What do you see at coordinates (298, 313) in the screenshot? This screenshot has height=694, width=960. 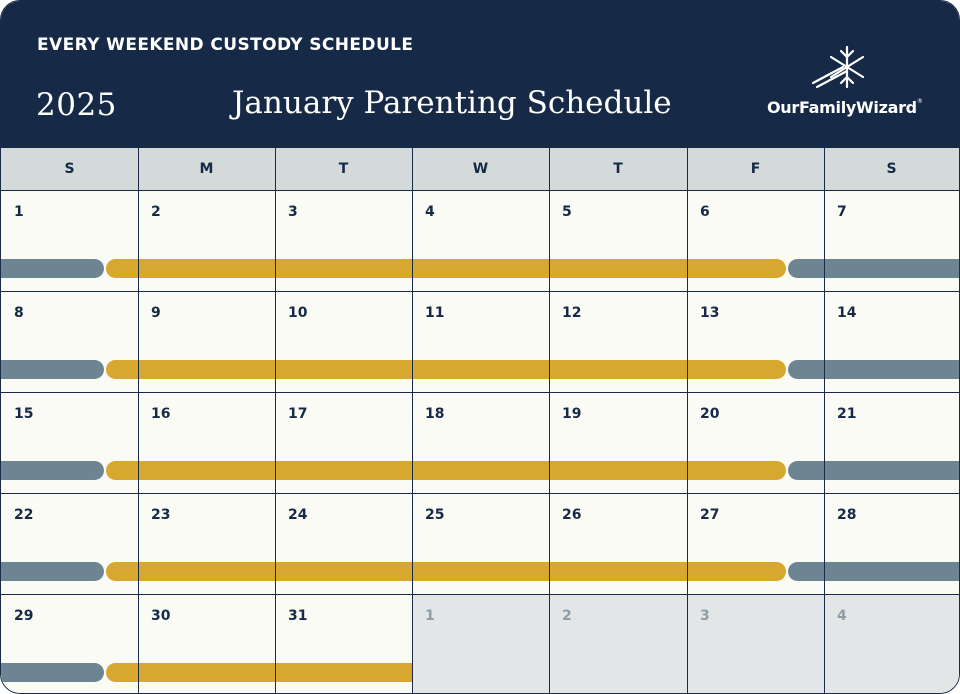 I see `day-number: 10` at bounding box center [298, 313].